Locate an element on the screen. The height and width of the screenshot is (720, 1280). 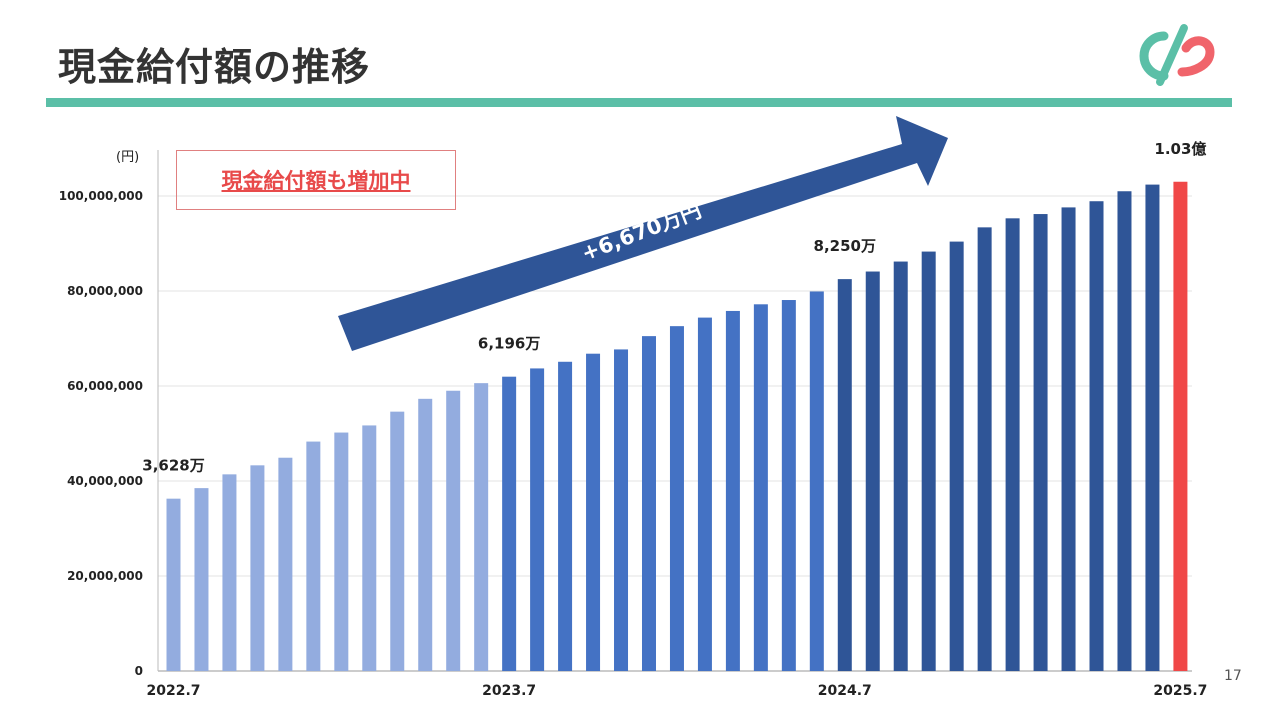
callout-box: 現金給付額も増加中 is located at coordinates (316, 180).